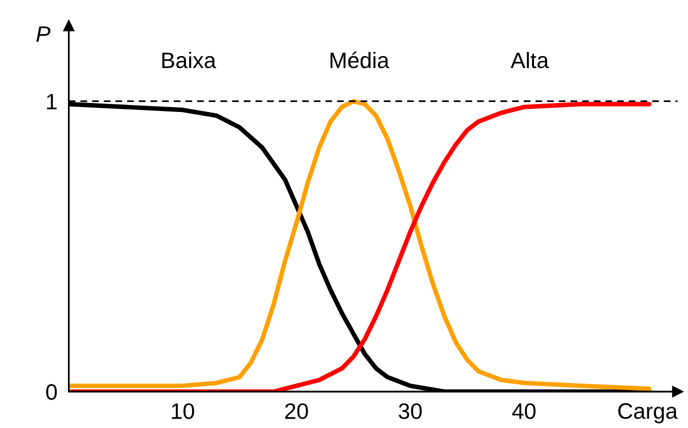 The width and height of the screenshot is (688, 428). Describe the element at coordinates (52, 102) in the screenshot. I see `y-tick-label: 1` at that location.